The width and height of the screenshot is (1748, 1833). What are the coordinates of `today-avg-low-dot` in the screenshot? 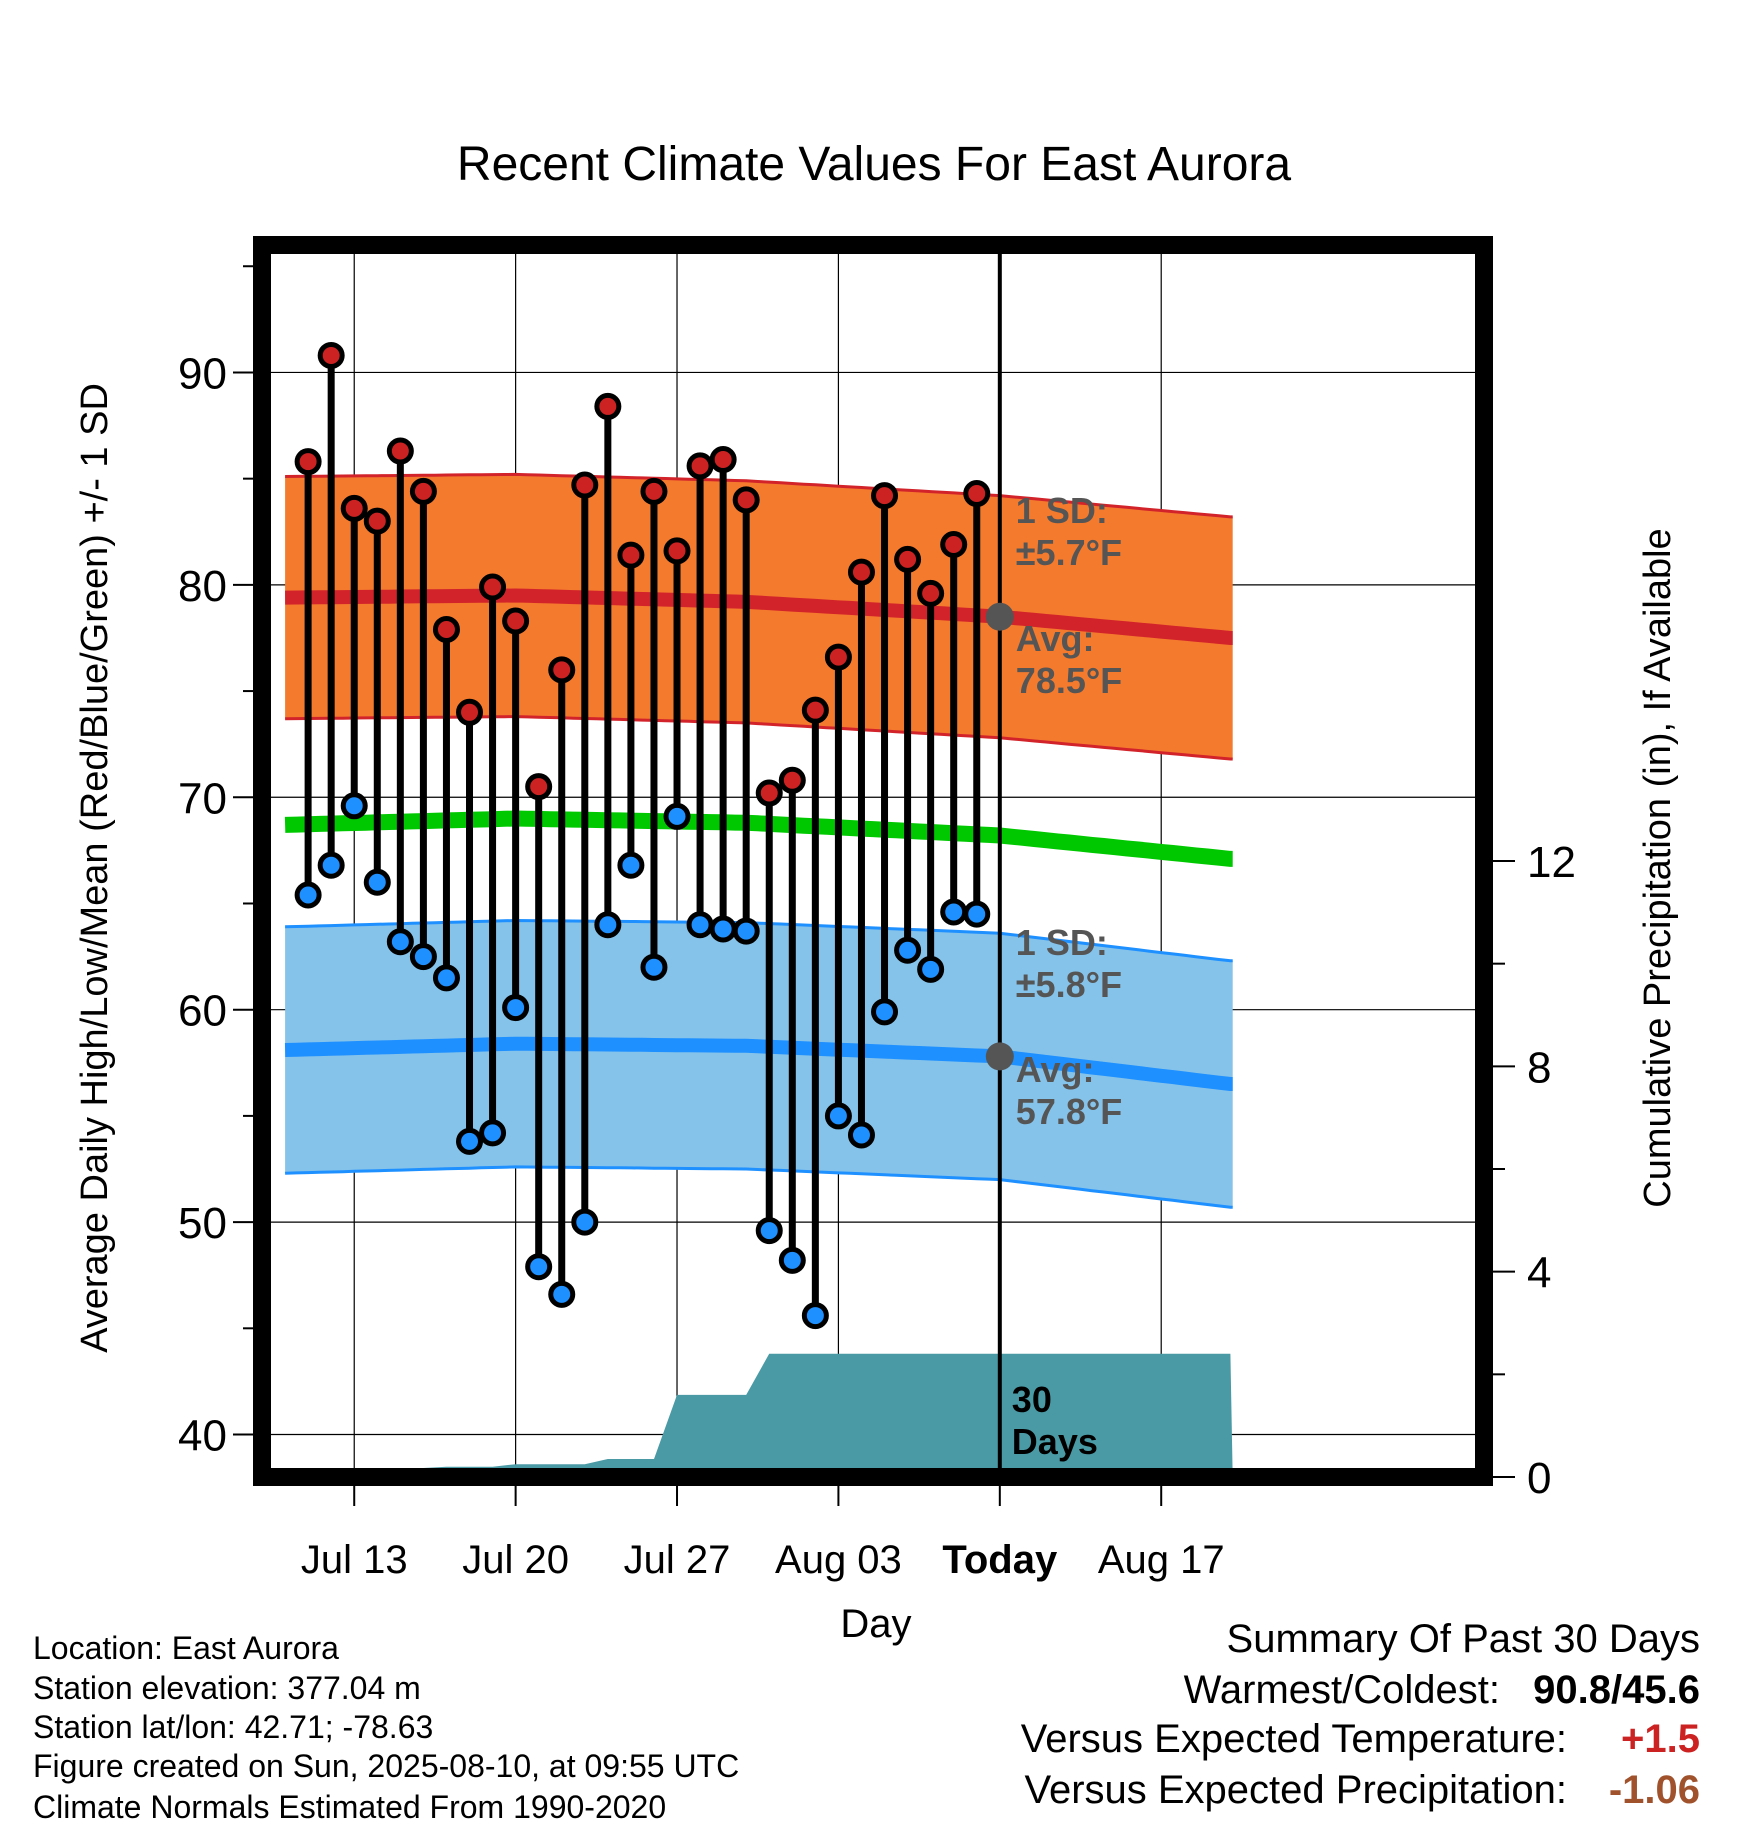 It's located at (999, 1056).